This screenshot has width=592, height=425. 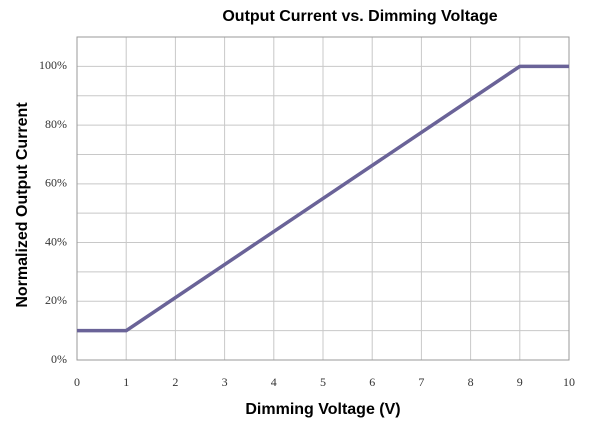 I want to click on x-tick-label: 2, so click(x=175, y=382).